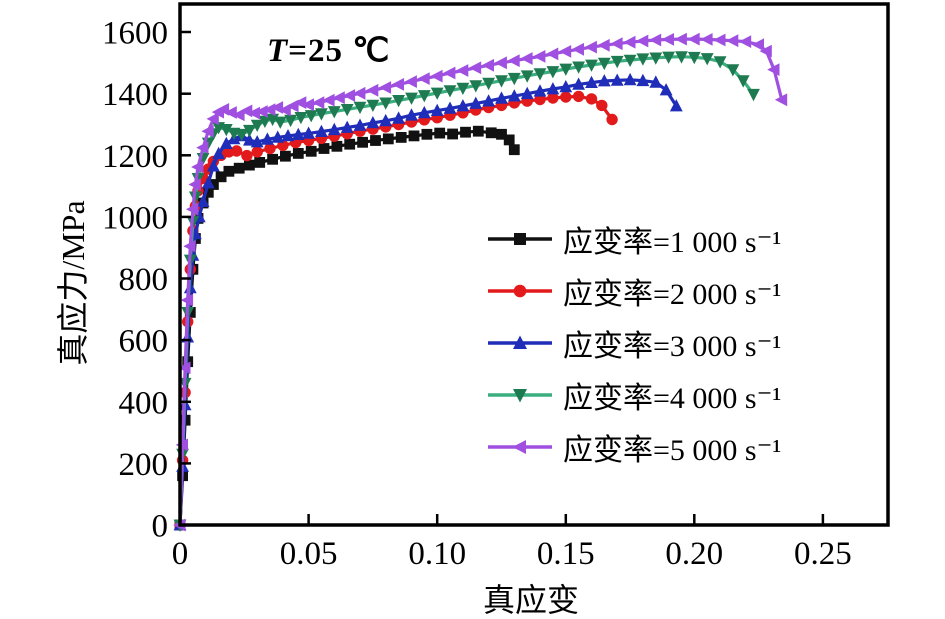 Image resolution: width=945 pixels, height=619 pixels. Describe the element at coordinates (672, 242) in the screenshot. I see `legend-label: 应变率=1 000 s⁻¹` at that location.